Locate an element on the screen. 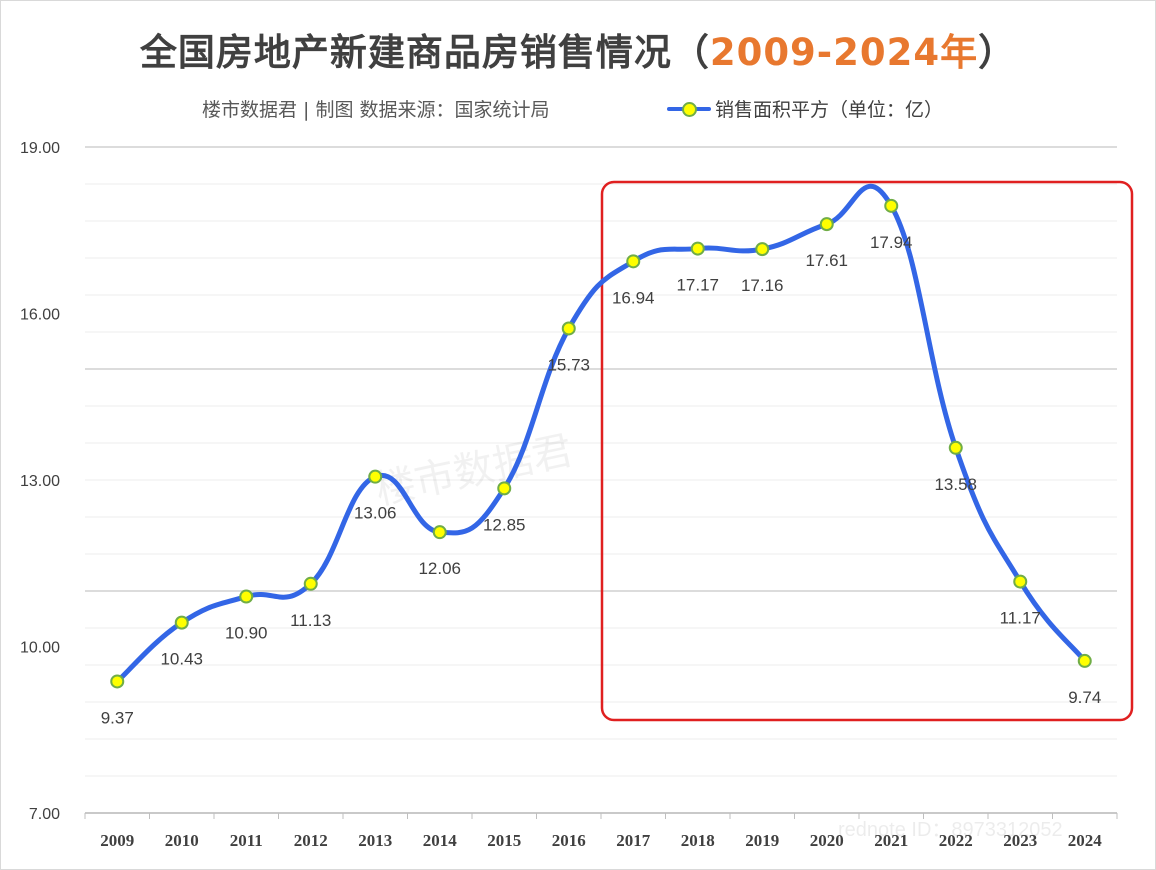 The height and width of the screenshot is (870, 1156). x-tick-label: 2009 is located at coordinates (117, 840).